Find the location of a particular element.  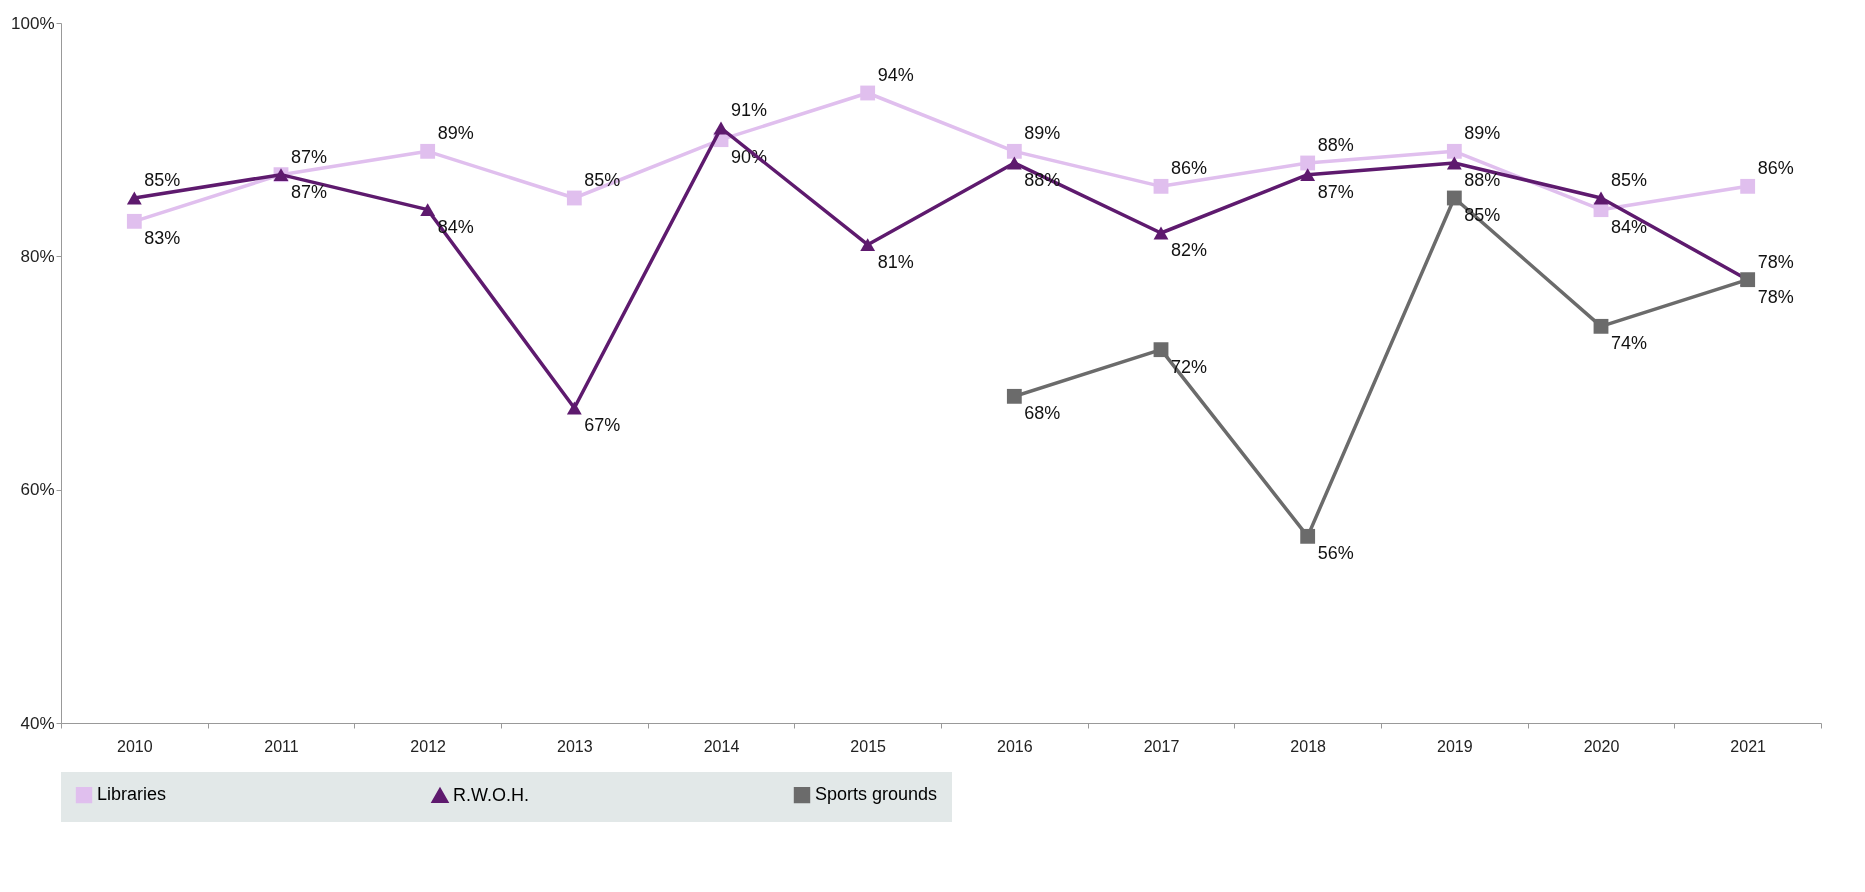

data-label: 91% is located at coordinates (749, 110).